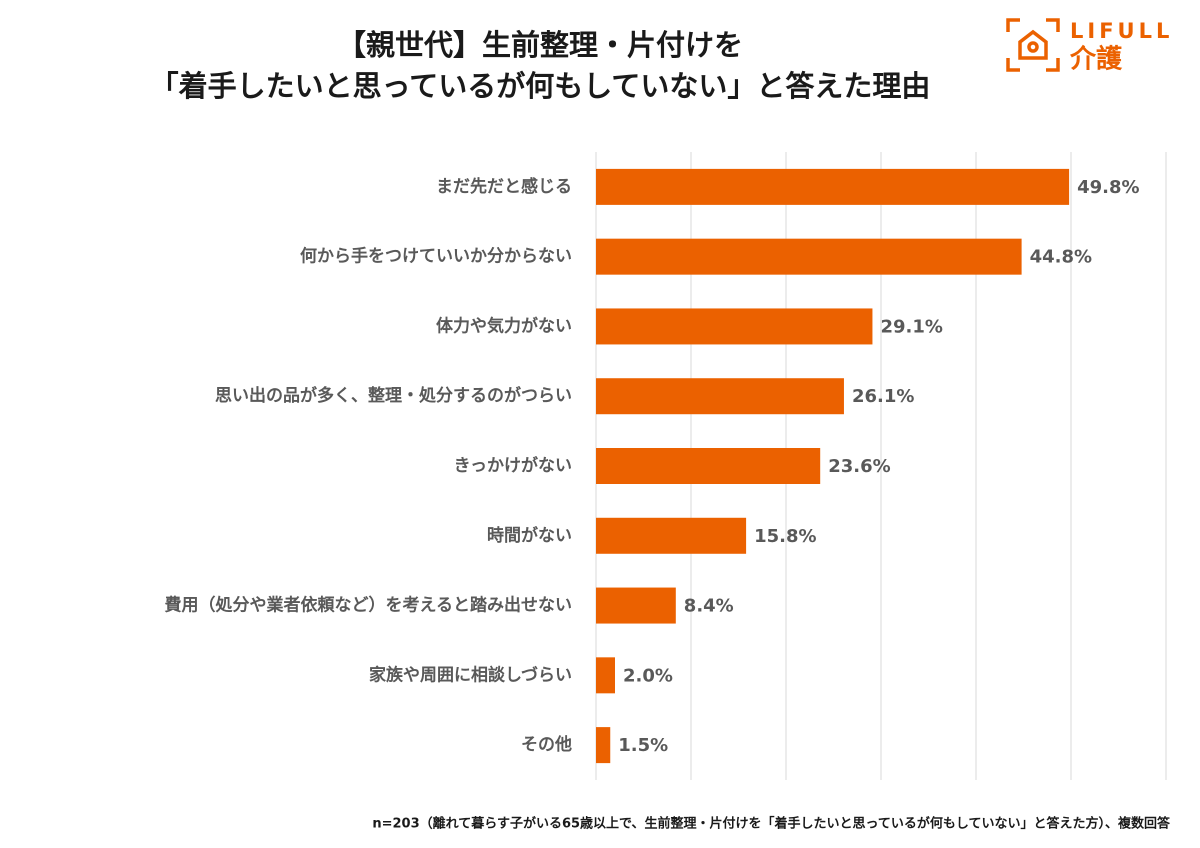 Image resolution: width=1200 pixels, height=848 pixels. Describe the element at coordinates (529, 535) in the screenshot. I see `category-label: 時間がない` at that location.